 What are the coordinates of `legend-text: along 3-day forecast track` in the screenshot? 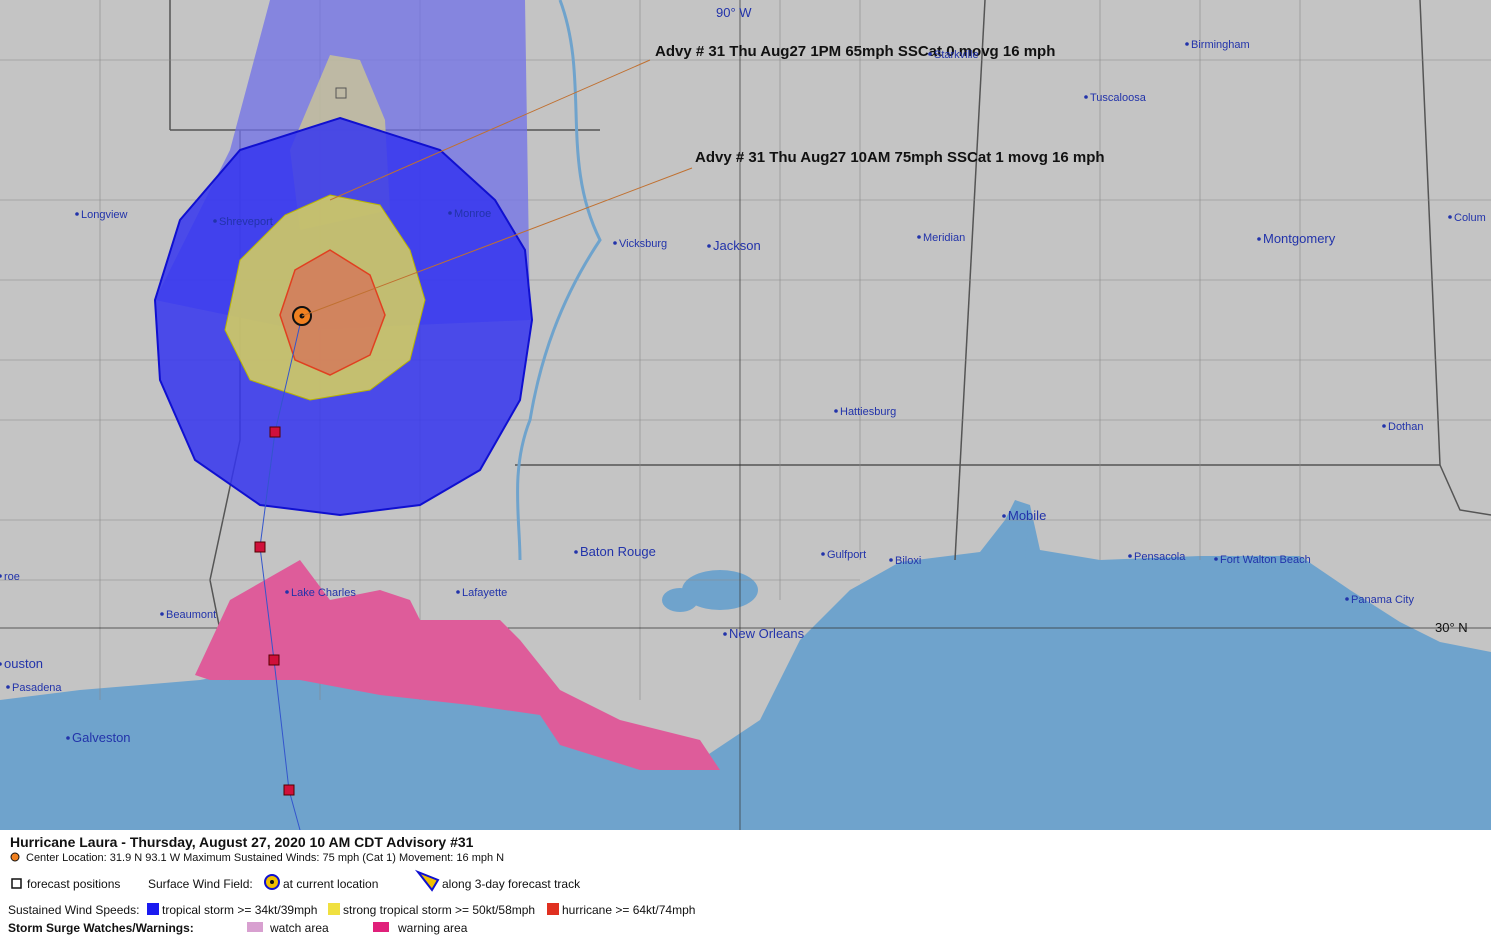 It's located at (511, 884).